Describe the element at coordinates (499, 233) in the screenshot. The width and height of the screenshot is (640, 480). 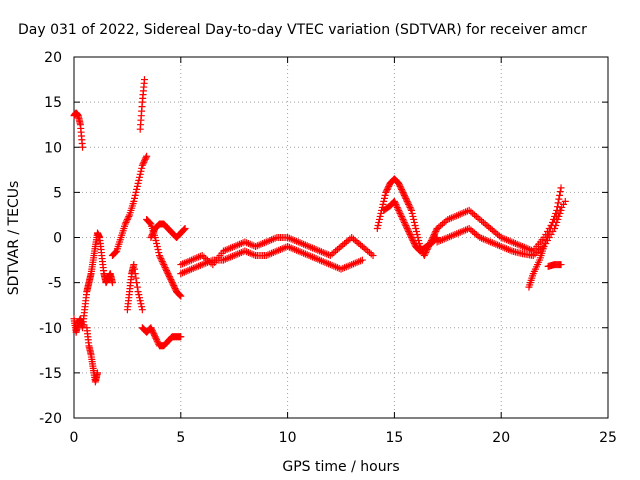
I see `series-o` at that location.